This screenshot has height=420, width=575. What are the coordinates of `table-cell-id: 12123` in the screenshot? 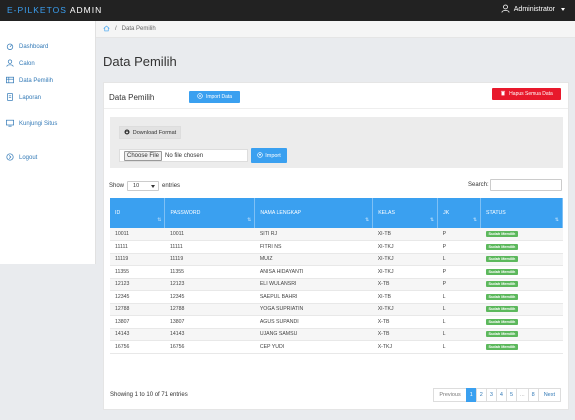 It's located at (137, 284).